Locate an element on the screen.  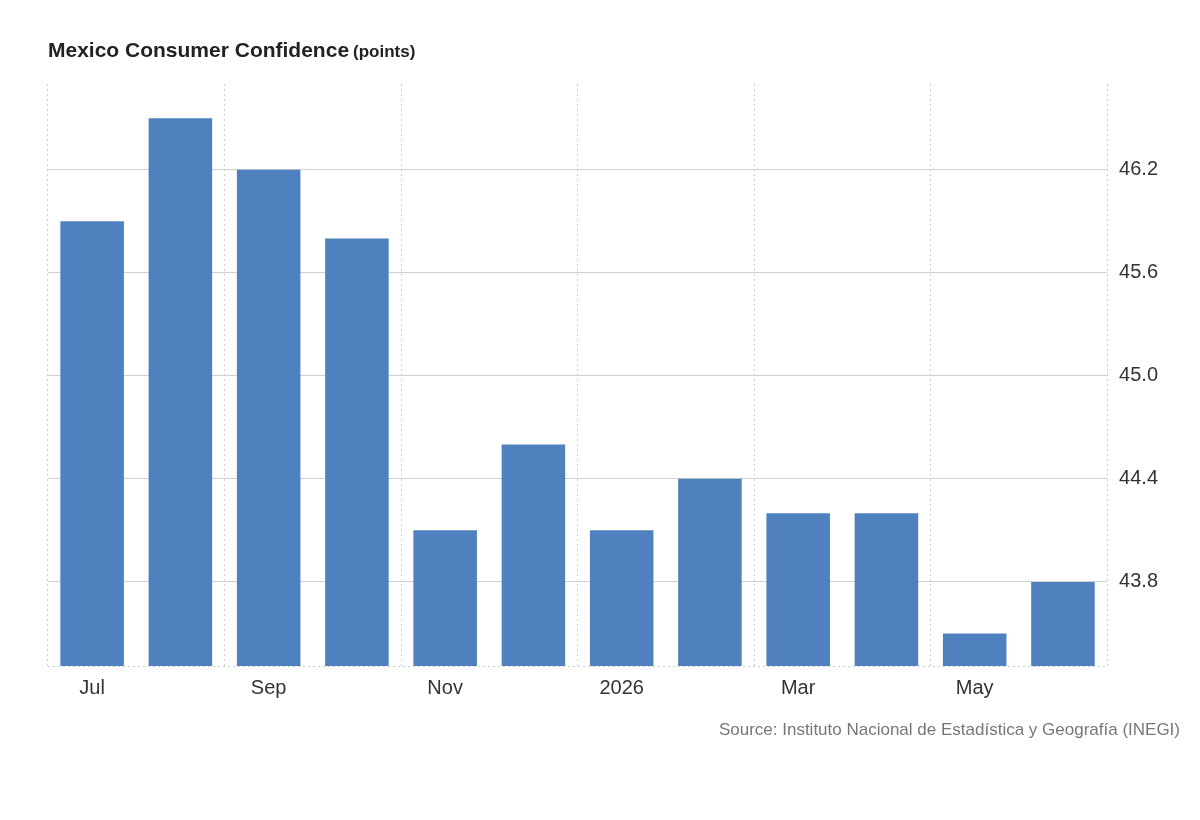
x-tick-label: 2026 is located at coordinates (621, 686).